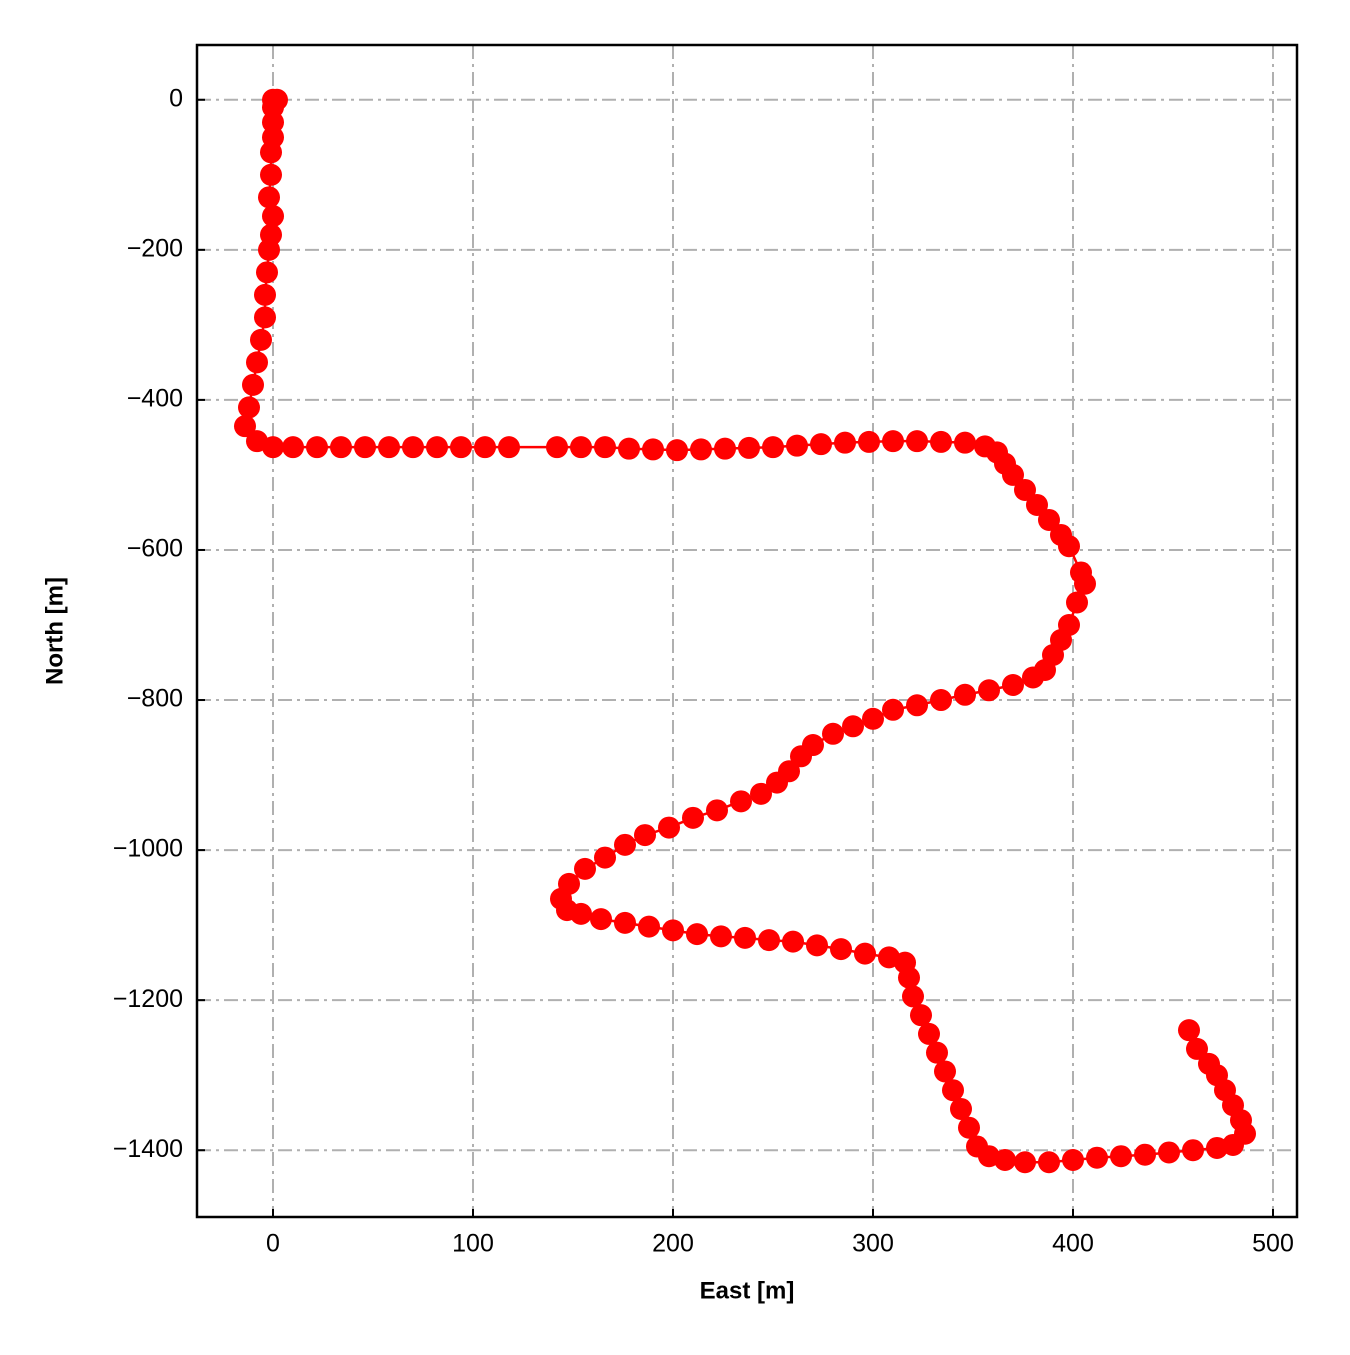 This screenshot has width=1350, height=1355. What do you see at coordinates (273, 1244) in the screenshot?
I see `x-tick-label: 0` at bounding box center [273, 1244].